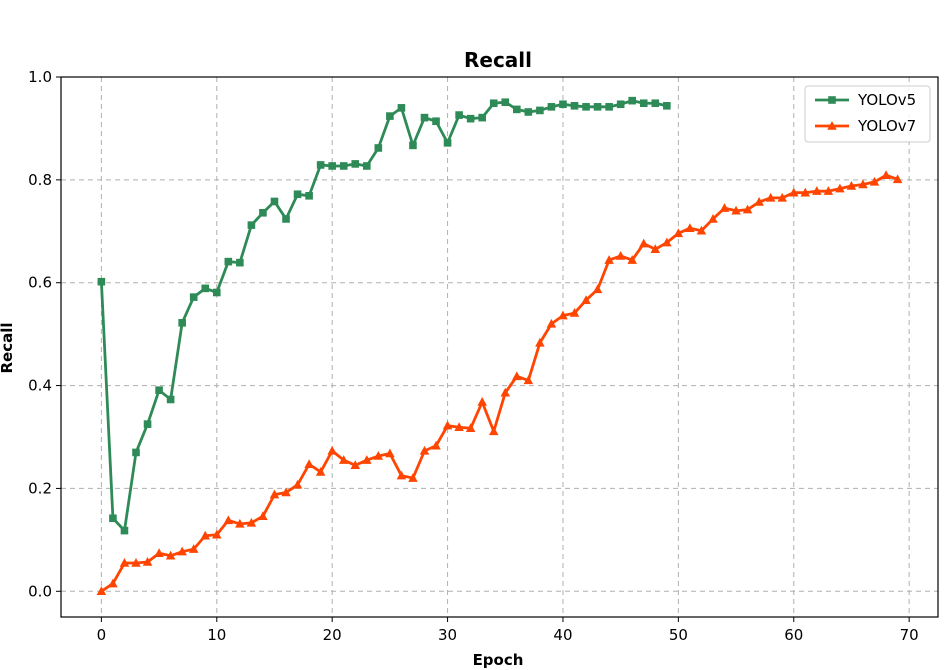  Describe the element at coordinates (40, 283) in the screenshot. I see `y-tick-label: 0.6` at that location.